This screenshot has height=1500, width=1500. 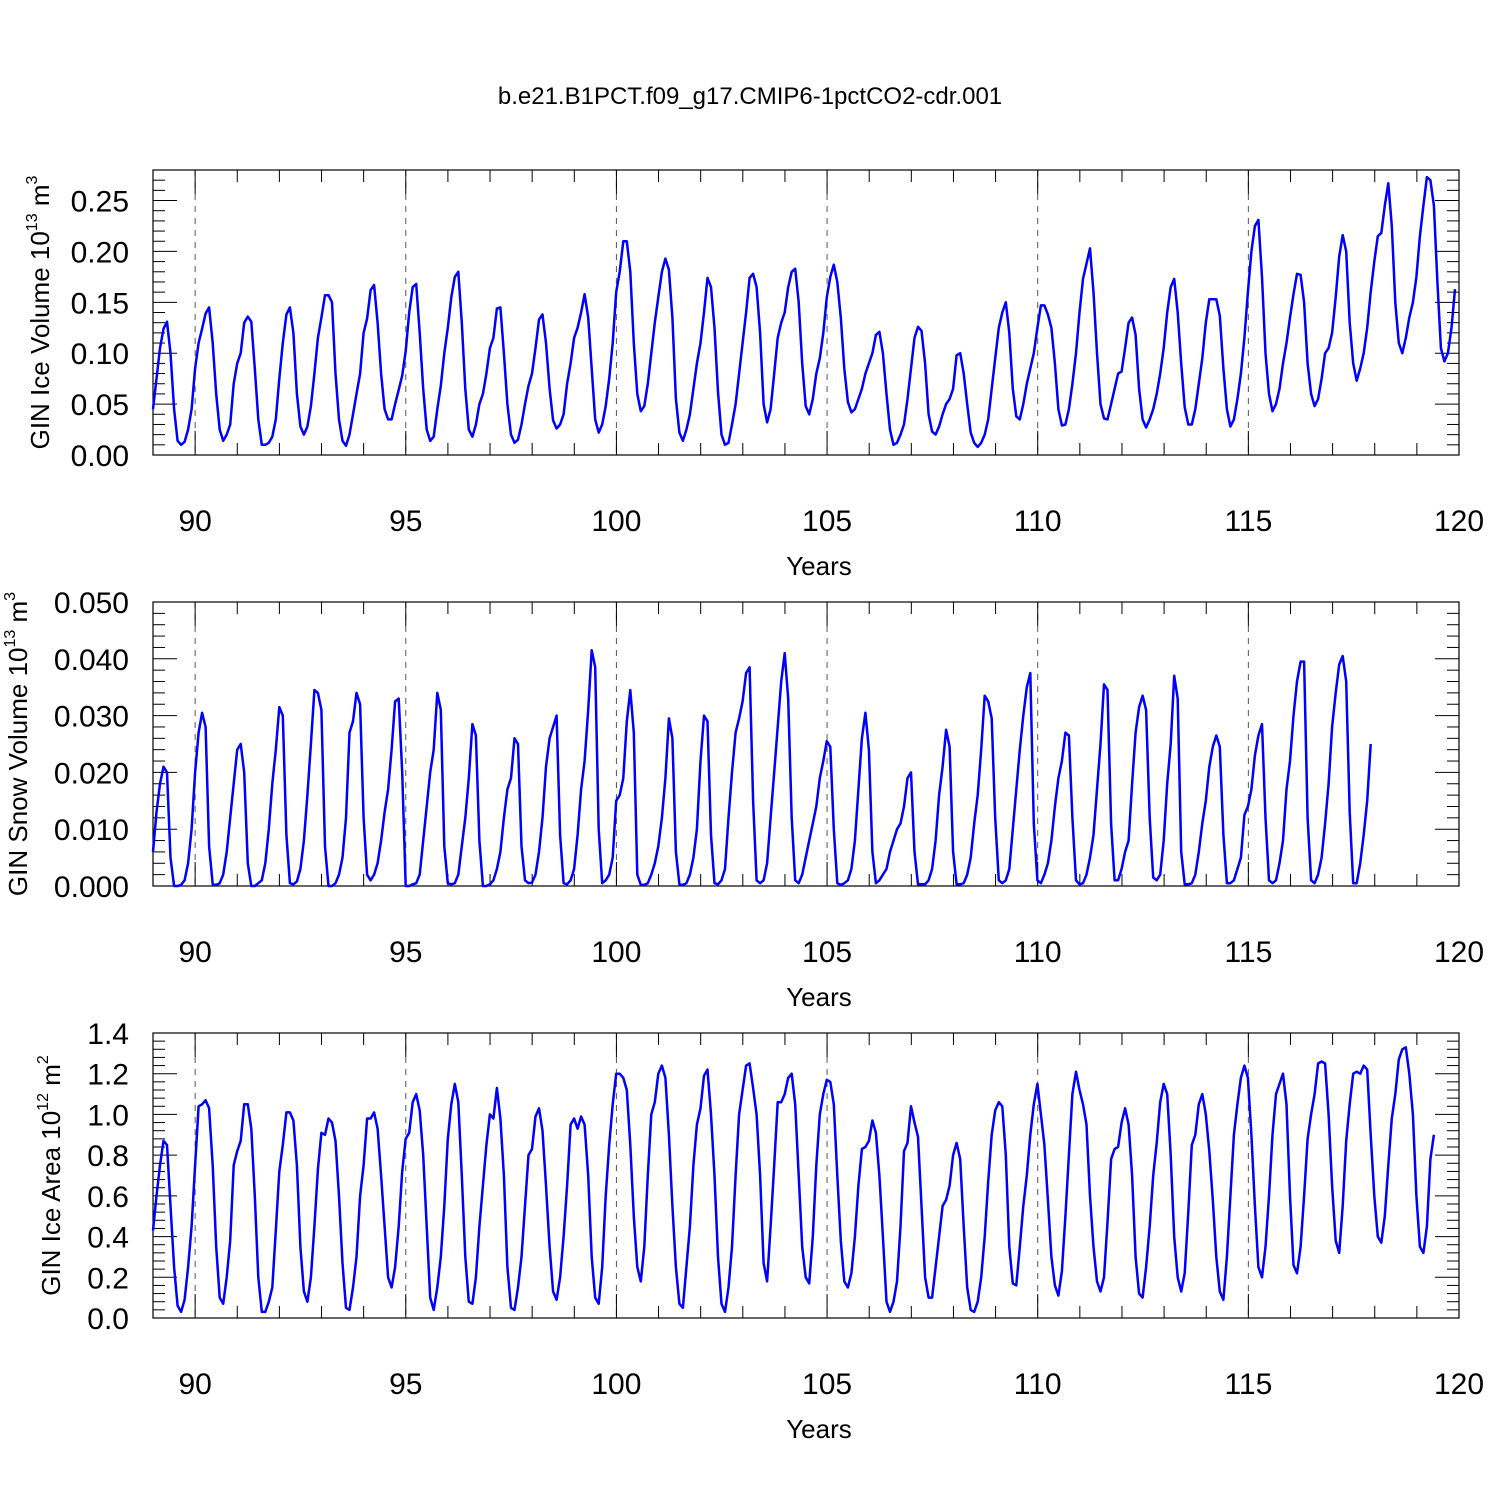 What do you see at coordinates (39, 312) in the screenshot?
I see `y-axis-title: GIN Ice Volume 1013 m3` at bounding box center [39, 312].